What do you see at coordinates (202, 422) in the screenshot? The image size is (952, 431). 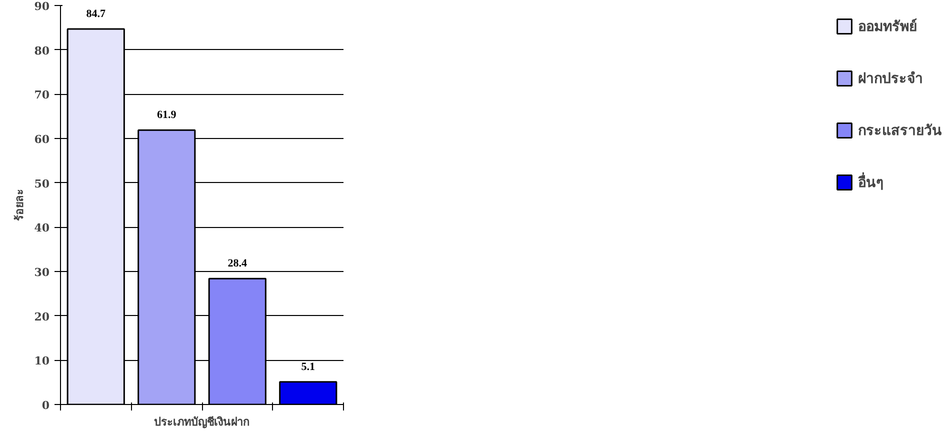 I see `x-axis-title: ประเภทบัญชีเงินฝาก` at bounding box center [202, 422].